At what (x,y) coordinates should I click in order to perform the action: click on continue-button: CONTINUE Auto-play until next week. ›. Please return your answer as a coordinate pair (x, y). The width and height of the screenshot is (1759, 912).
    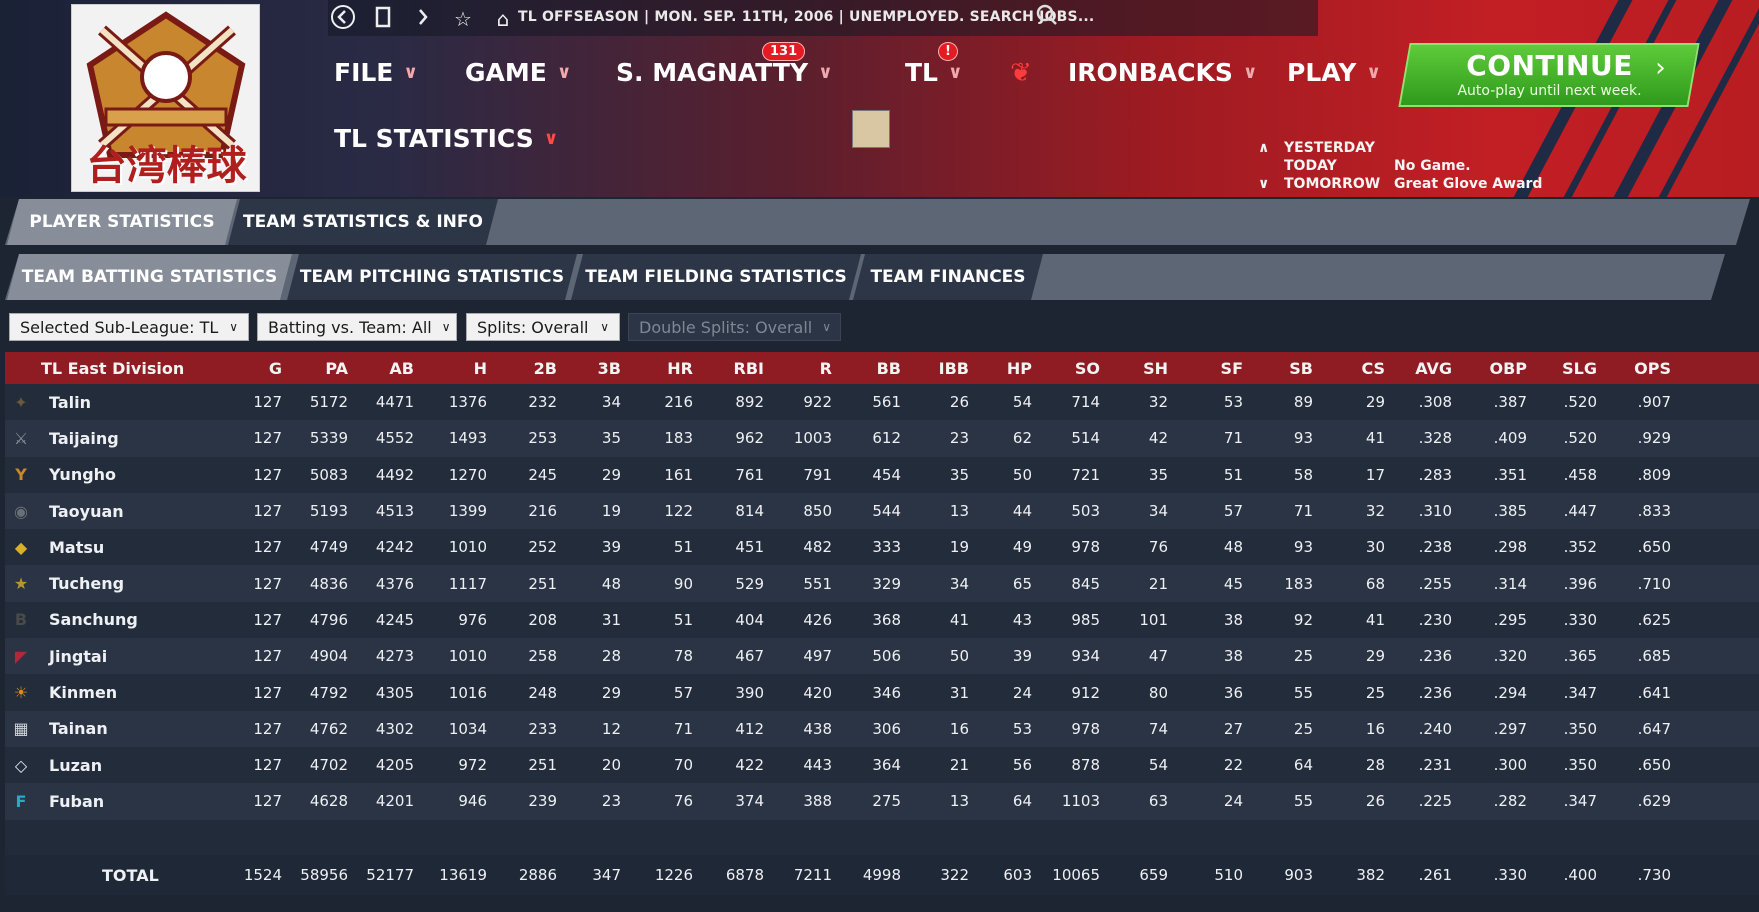
    Looking at the image, I should click on (1549, 75).